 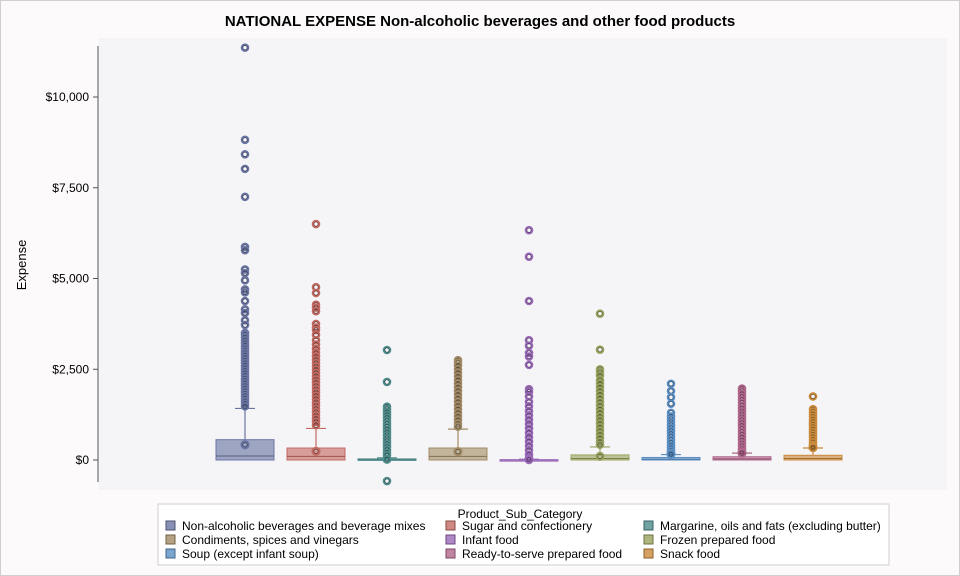 I want to click on y-tick-label: $2,500, so click(x=70, y=369).